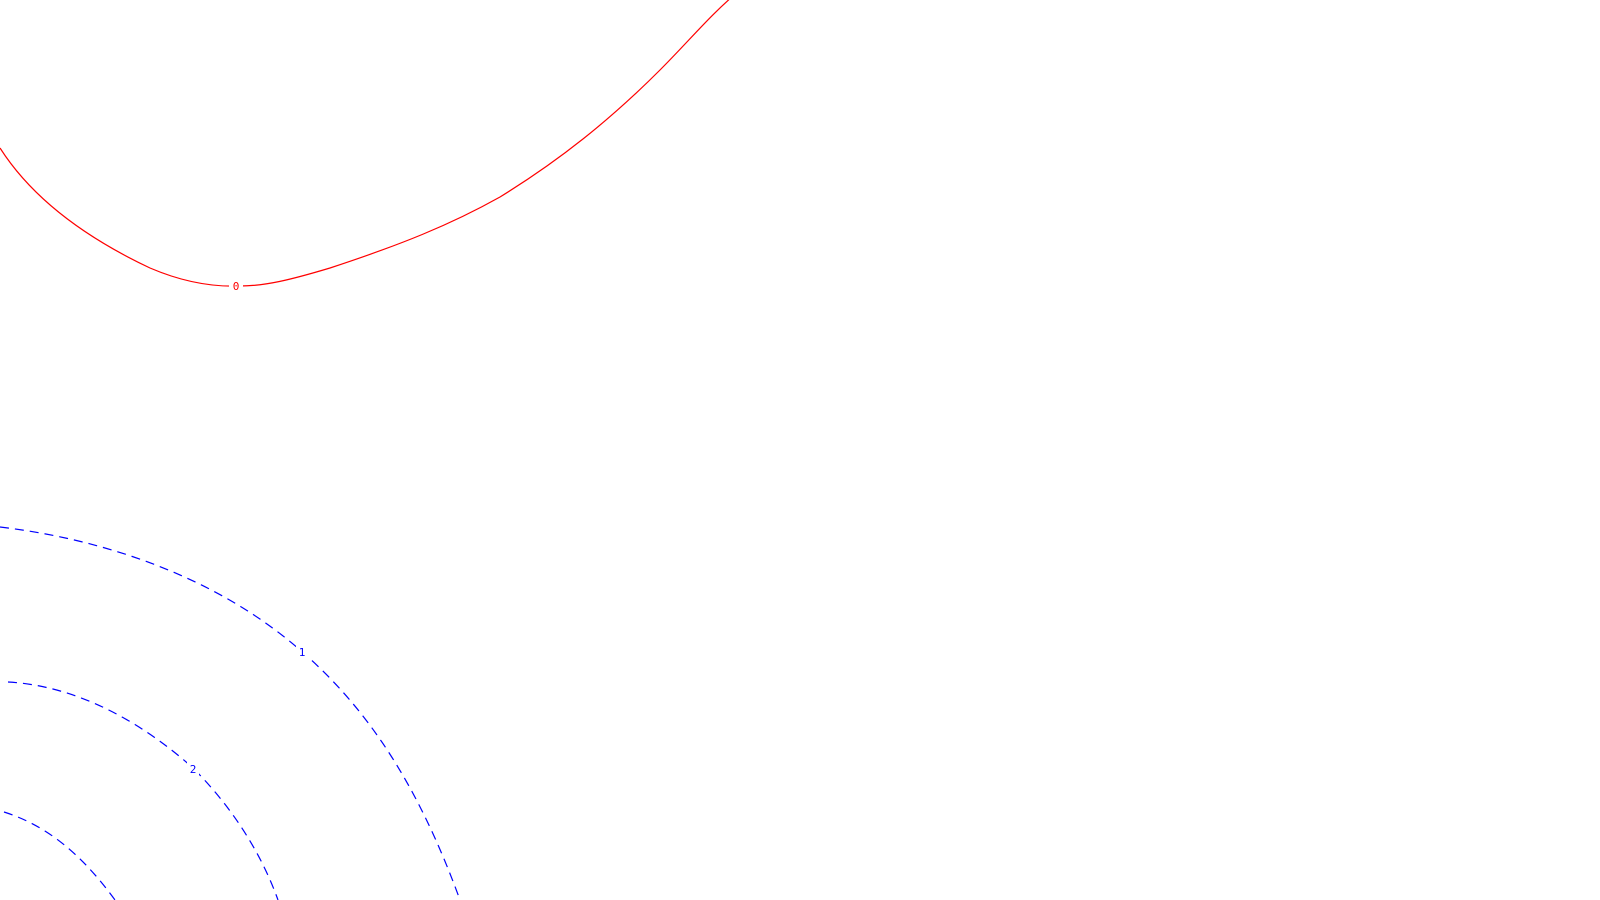 This screenshot has height=900, width=1600. I want to click on contour-label-zero-bg, so click(236, 286).